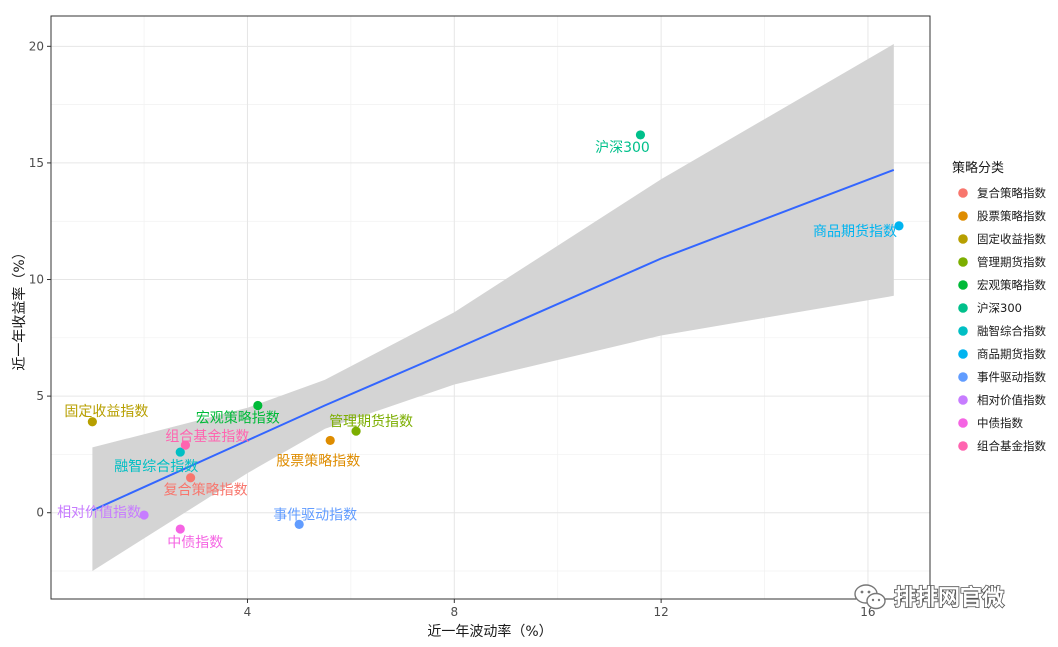  What do you see at coordinates (207, 436) in the screenshot?
I see `point-label: 组合基金指数` at bounding box center [207, 436].